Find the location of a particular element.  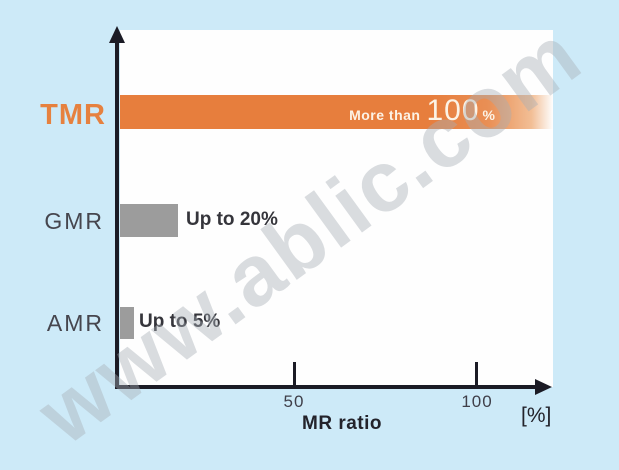

bar-amr is located at coordinates (127, 323).